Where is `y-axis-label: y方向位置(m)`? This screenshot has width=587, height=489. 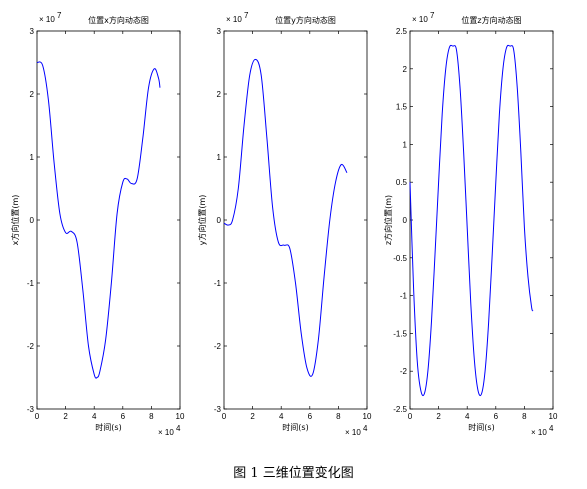
y-axis-label: y方向位置(m) is located at coordinates (202, 220).